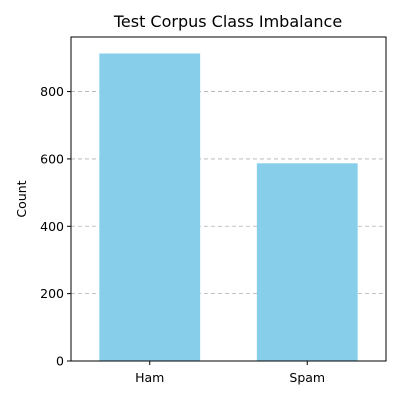 This screenshot has width=400, height=400. Describe the element at coordinates (307, 262) in the screenshot. I see `bar-spam` at that location.